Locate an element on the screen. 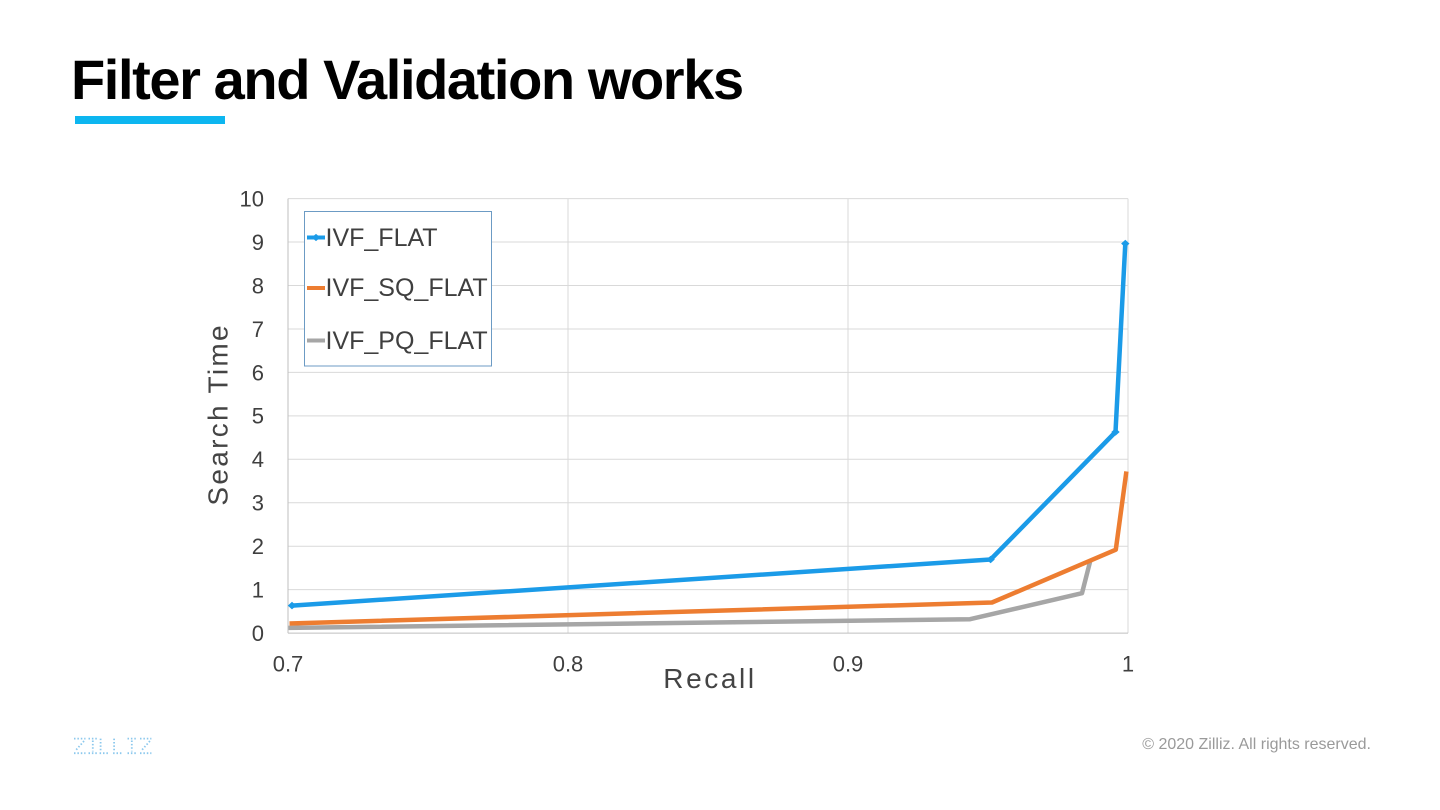 The image size is (1440, 810). svg-text: 0 is located at coordinates (258, 633).